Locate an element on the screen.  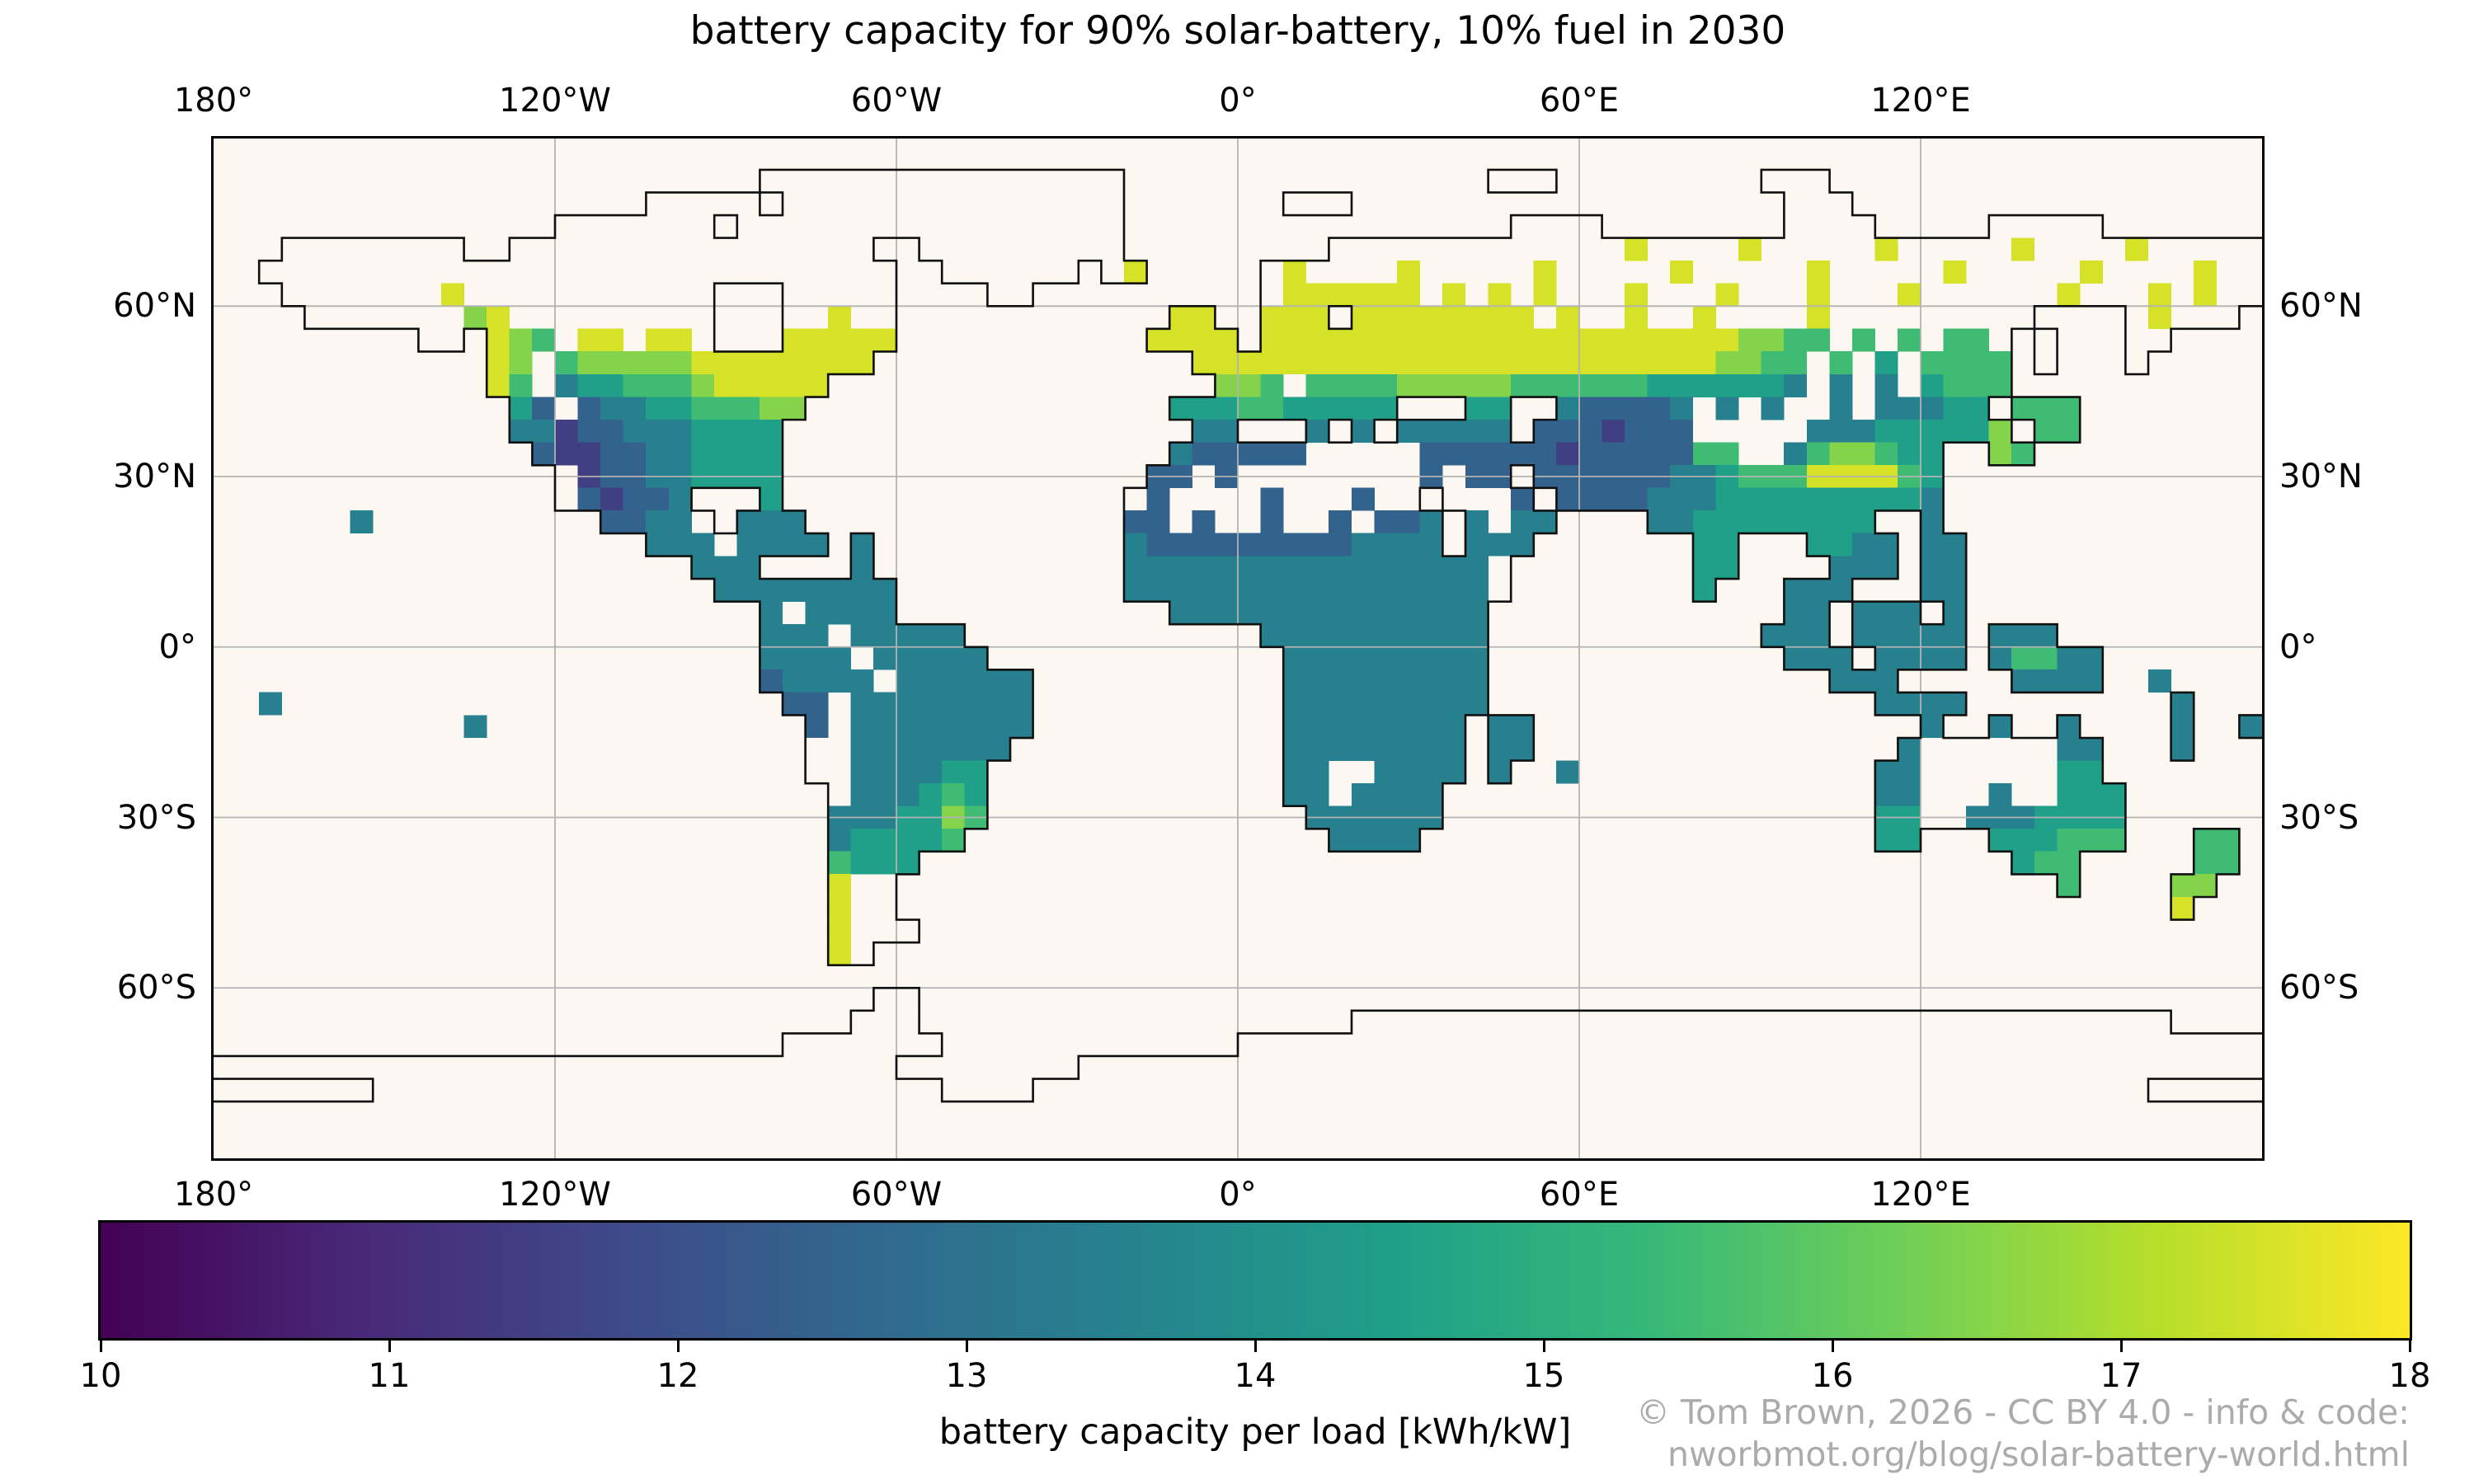
right-lat-tick-label: 0° is located at coordinates (2298, 646).